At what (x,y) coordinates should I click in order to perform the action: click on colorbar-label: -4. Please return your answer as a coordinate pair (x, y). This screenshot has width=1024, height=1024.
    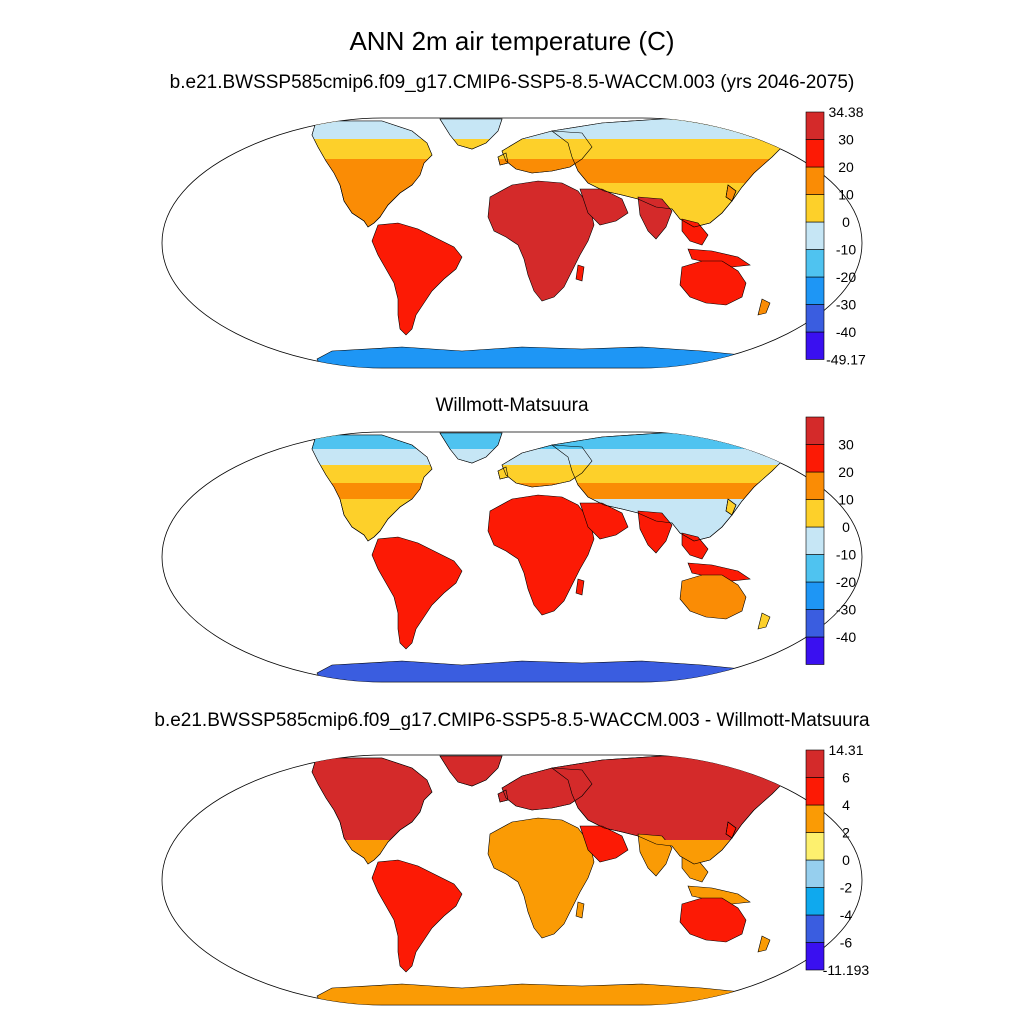
    Looking at the image, I should click on (846, 915).